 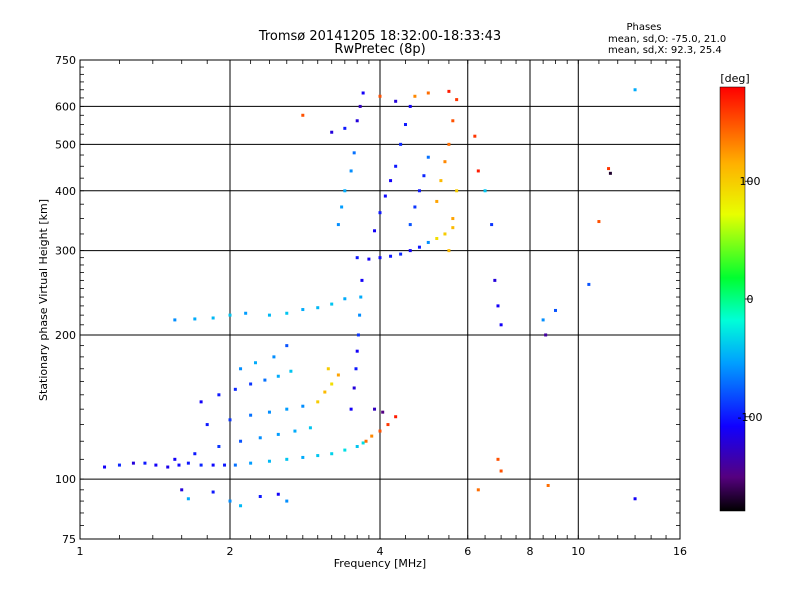 I want to click on chart-title: Tromsø 20141205 18:32:00-18:33:43, so click(x=379, y=36).